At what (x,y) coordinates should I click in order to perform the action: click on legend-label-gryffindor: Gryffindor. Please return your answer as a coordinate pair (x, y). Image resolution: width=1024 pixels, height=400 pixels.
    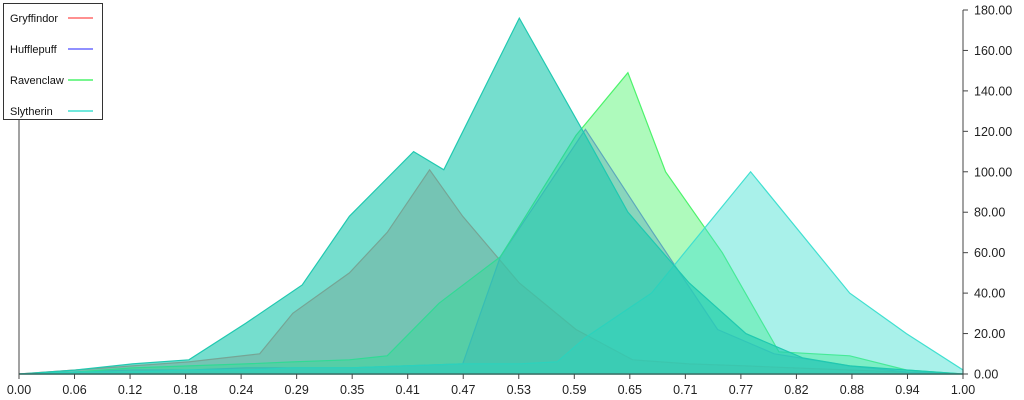
    Looking at the image, I should click on (34, 19).